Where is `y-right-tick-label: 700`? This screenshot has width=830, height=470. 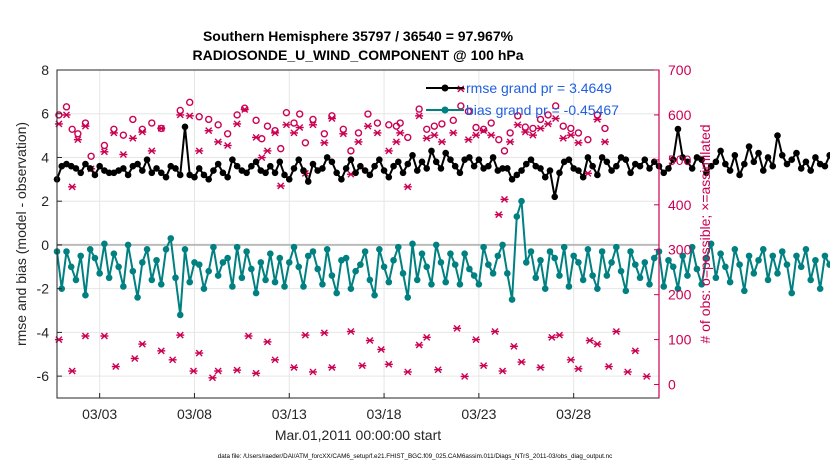 y-right-tick-label: 700 is located at coordinates (680, 70).